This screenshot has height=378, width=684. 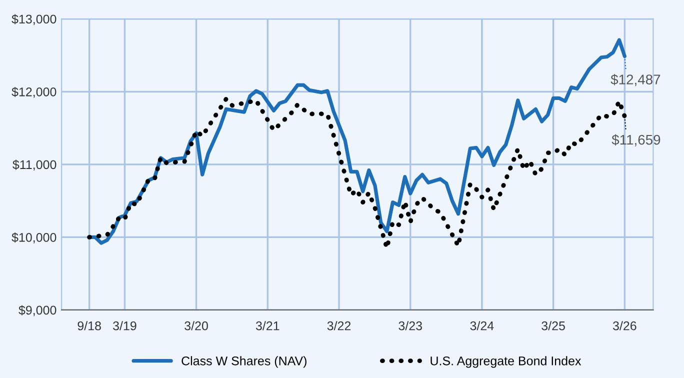 I want to click on x-tick-label: 3/25, so click(x=553, y=325).